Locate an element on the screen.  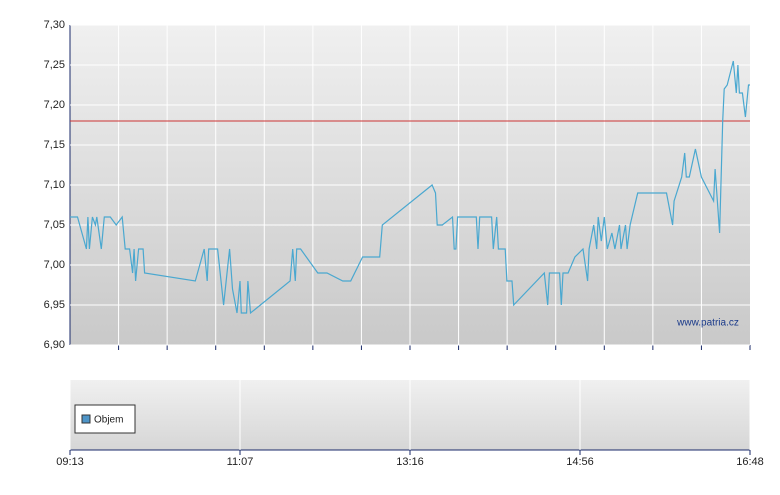
y-tick-label: 7,05 is located at coordinates (54, 225).